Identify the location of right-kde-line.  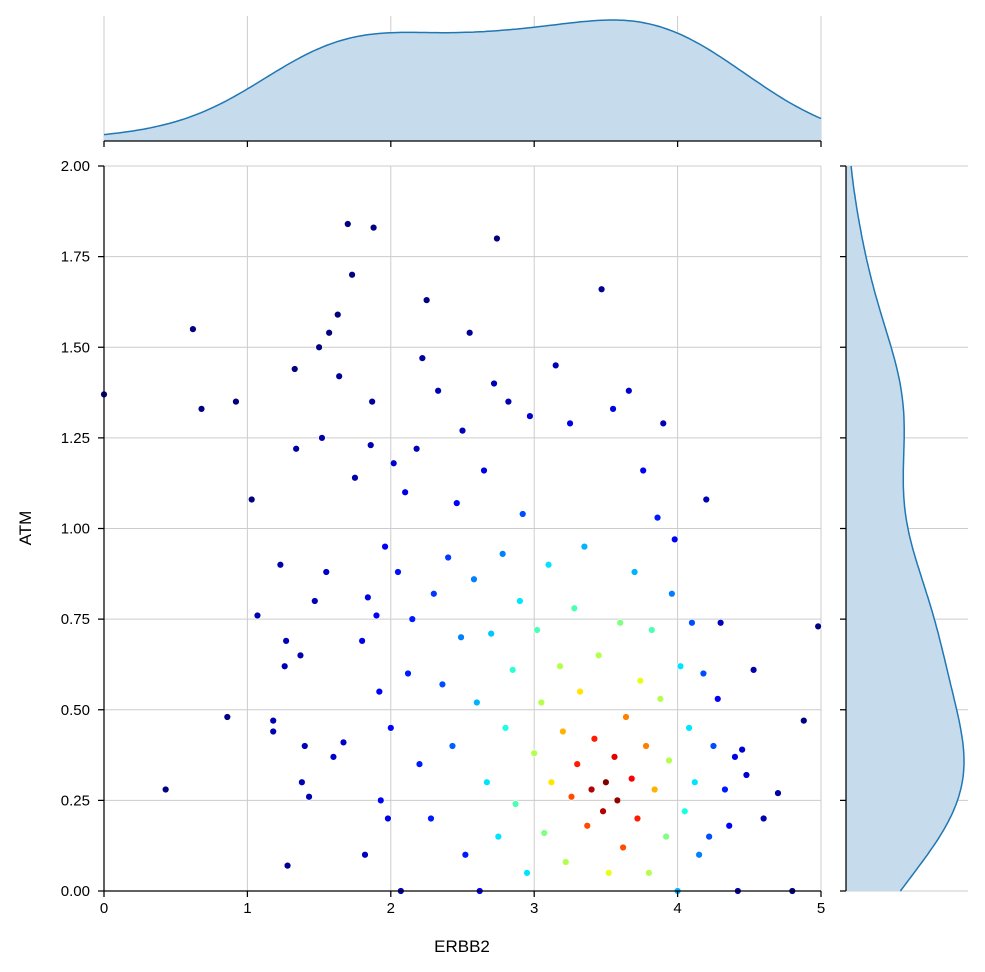
(907, 528).